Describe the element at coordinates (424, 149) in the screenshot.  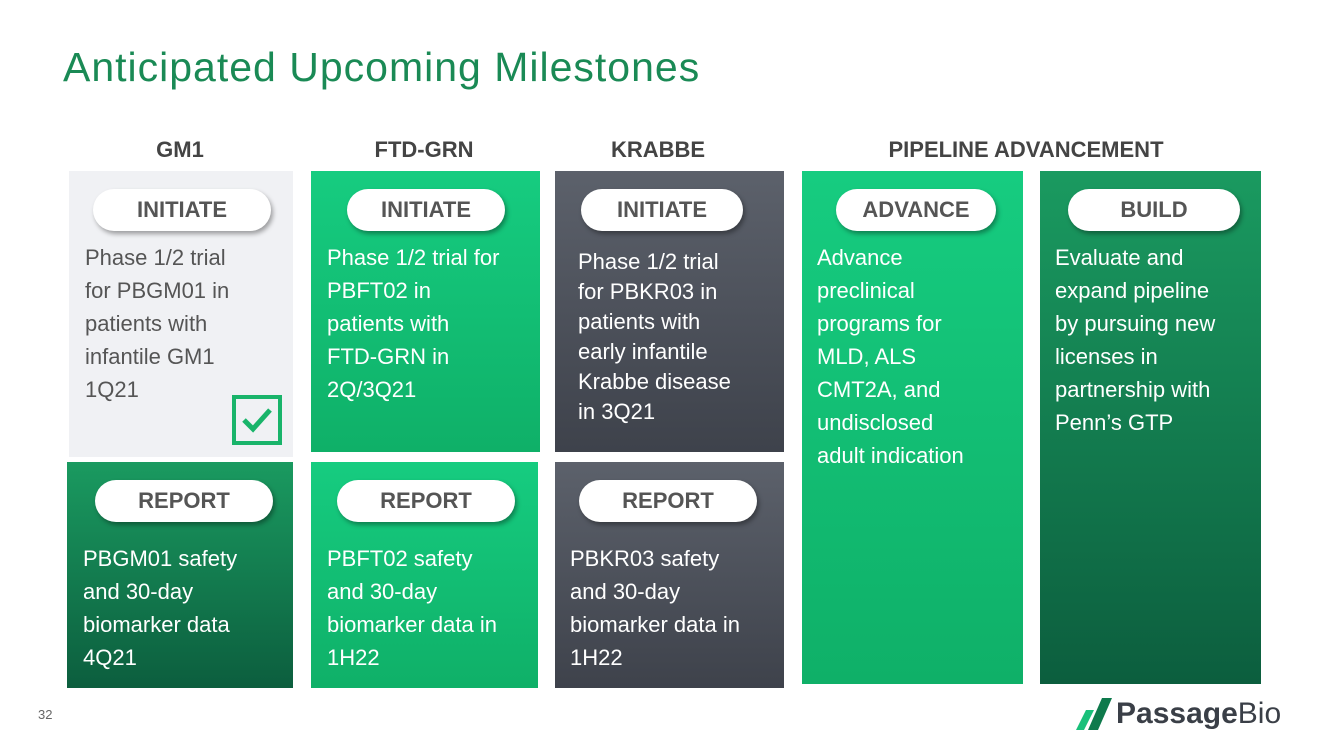
I see `column-header: FTD-GRN` at that location.